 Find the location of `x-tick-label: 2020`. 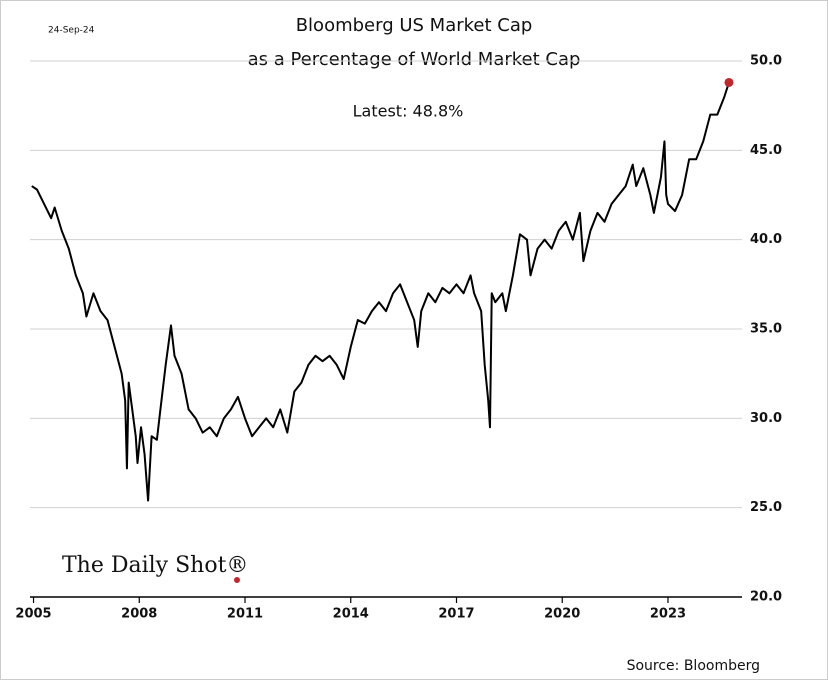

x-tick-label: 2020 is located at coordinates (562, 614).